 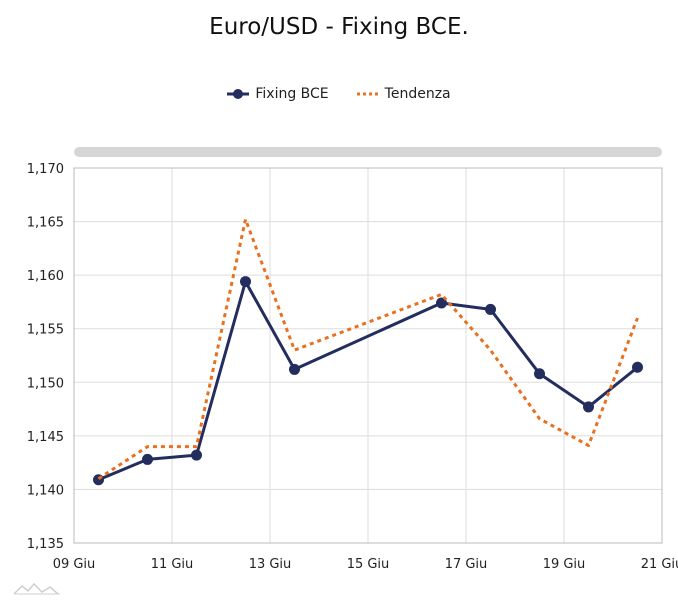 I want to click on y-axis-ticks: 1,135 1,140 1,145 1,150 1,155 1,160 1,165 1,170, so click(x=45, y=357).